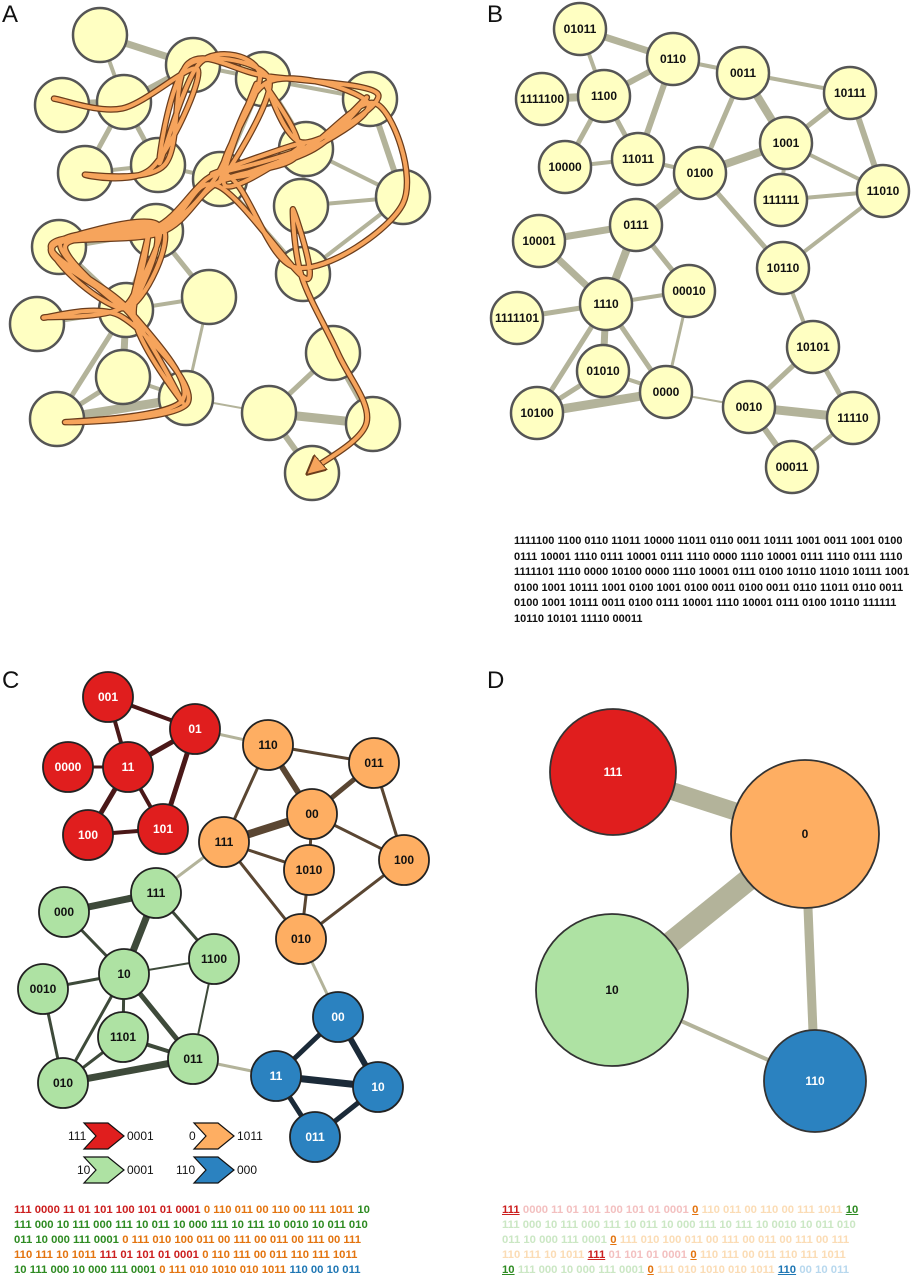  I want to click on panel-b-node-10001: 10001, so click(539, 241).